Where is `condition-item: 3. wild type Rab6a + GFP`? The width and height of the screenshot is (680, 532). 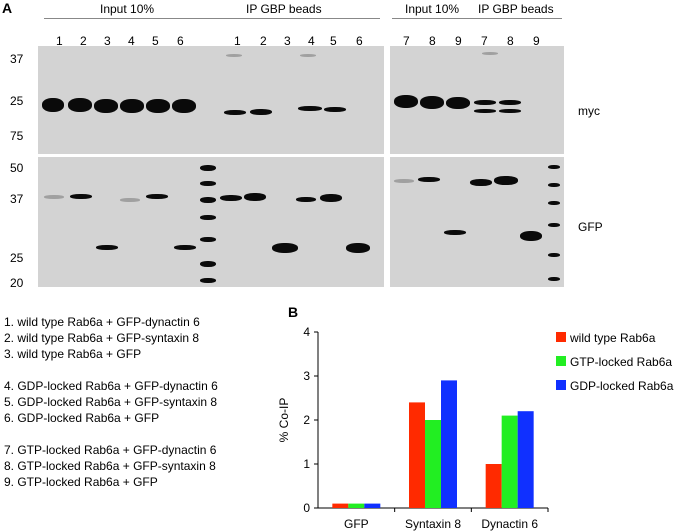 condition-item: 3. wild type Rab6a + GFP is located at coordinates (73, 354).